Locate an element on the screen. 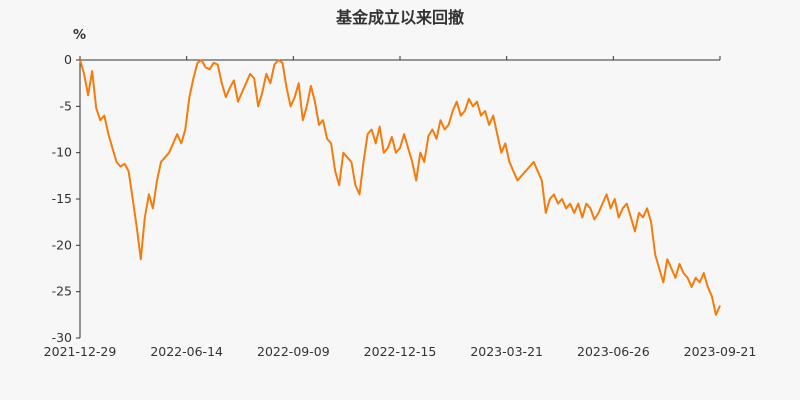 This screenshot has height=400, width=800. y-tick-label: -20 is located at coordinates (62, 244).